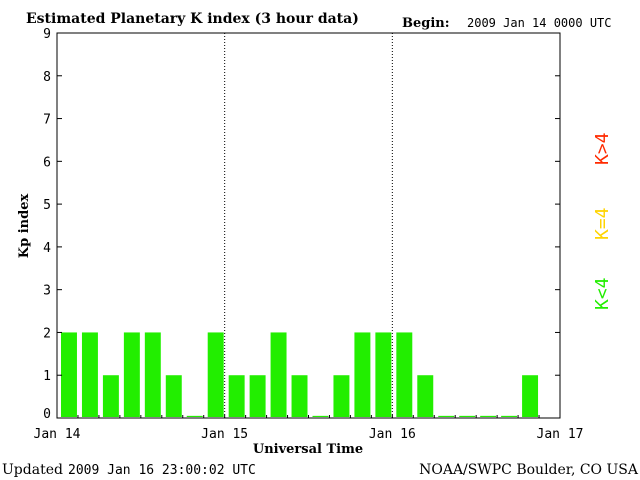  I want to click on legend-k-eq-4: K=4, so click(602, 223).